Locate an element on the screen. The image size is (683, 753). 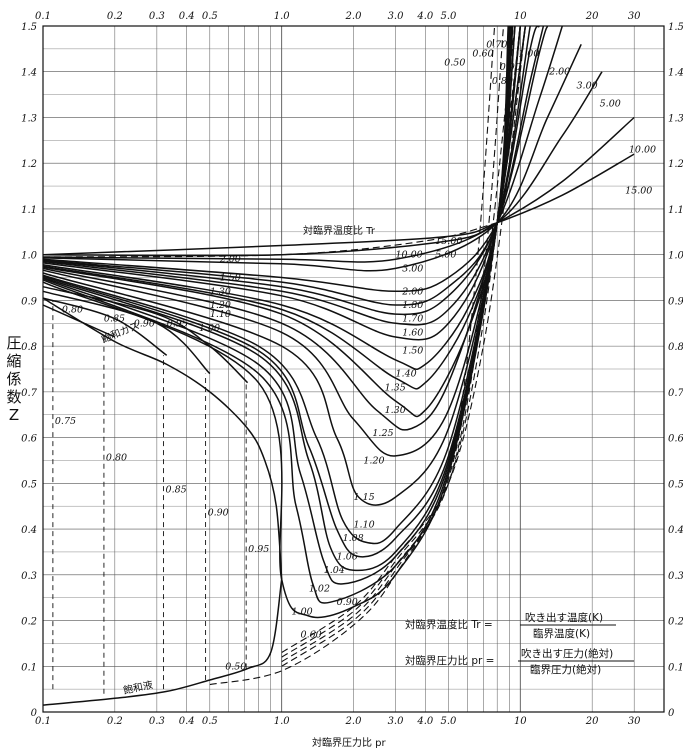
curve-label: 1.15 is located at coordinates (364, 497).